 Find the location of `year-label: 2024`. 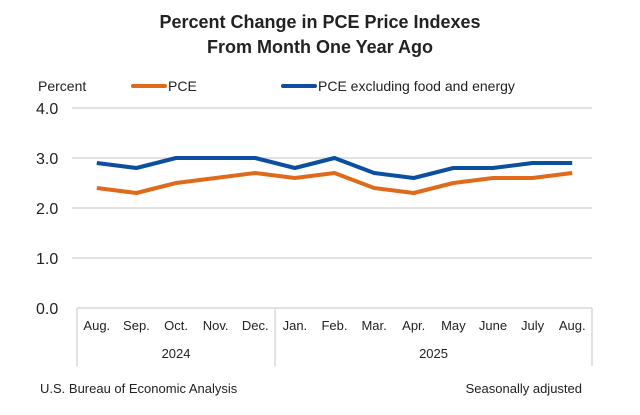

year-label: 2024 is located at coordinates (176, 353).